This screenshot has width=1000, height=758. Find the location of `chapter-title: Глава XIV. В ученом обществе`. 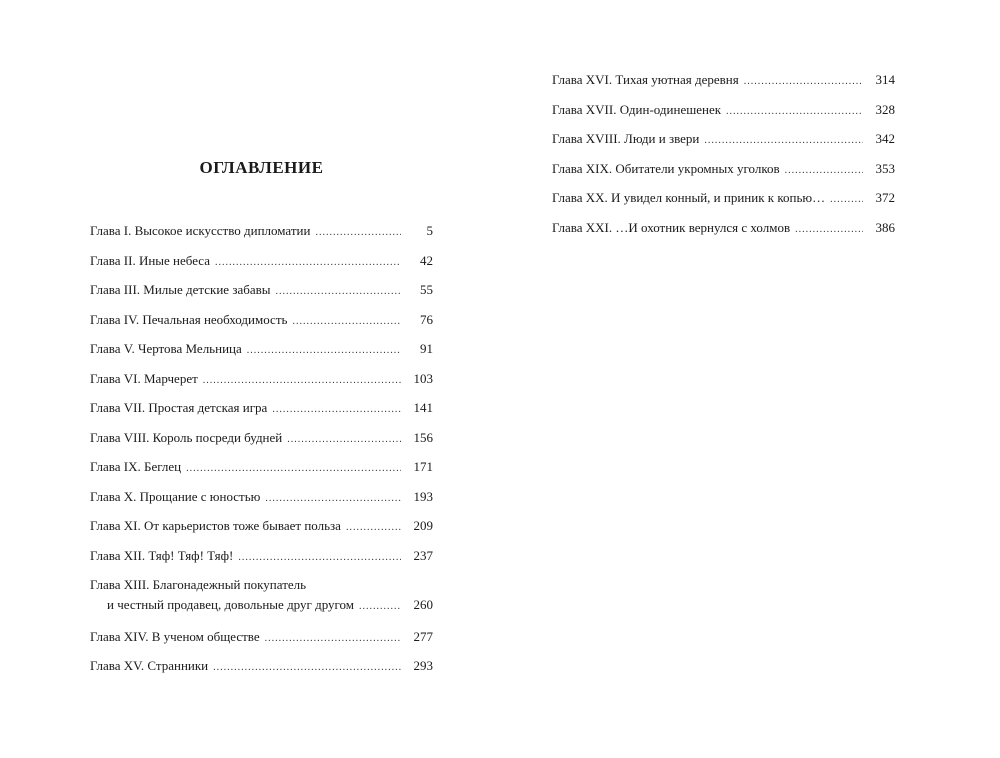

chapter-title: Глава XIV. В ученом обществе is located at coordinates (175, 636).